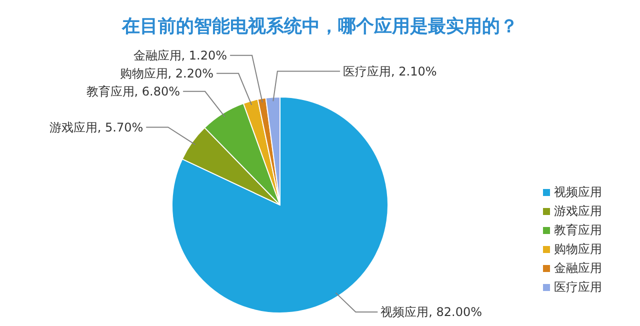 The width and height of the screenshot is (640, 326). I want to click on data-label: 金融应用, 1.20%, so click(180, 55).